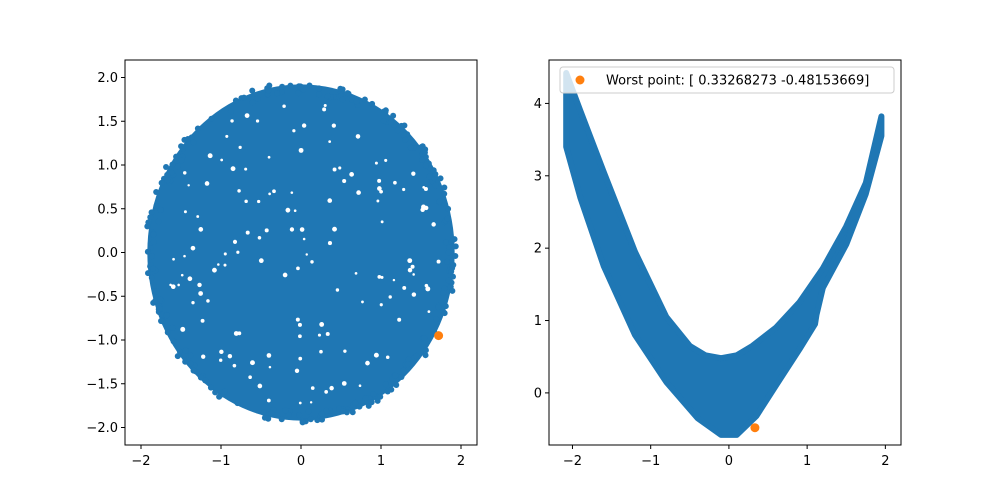 Image resolution: width=1000 pixels, height=500 pixels. I want to click on worst-point, so click(755, 428).